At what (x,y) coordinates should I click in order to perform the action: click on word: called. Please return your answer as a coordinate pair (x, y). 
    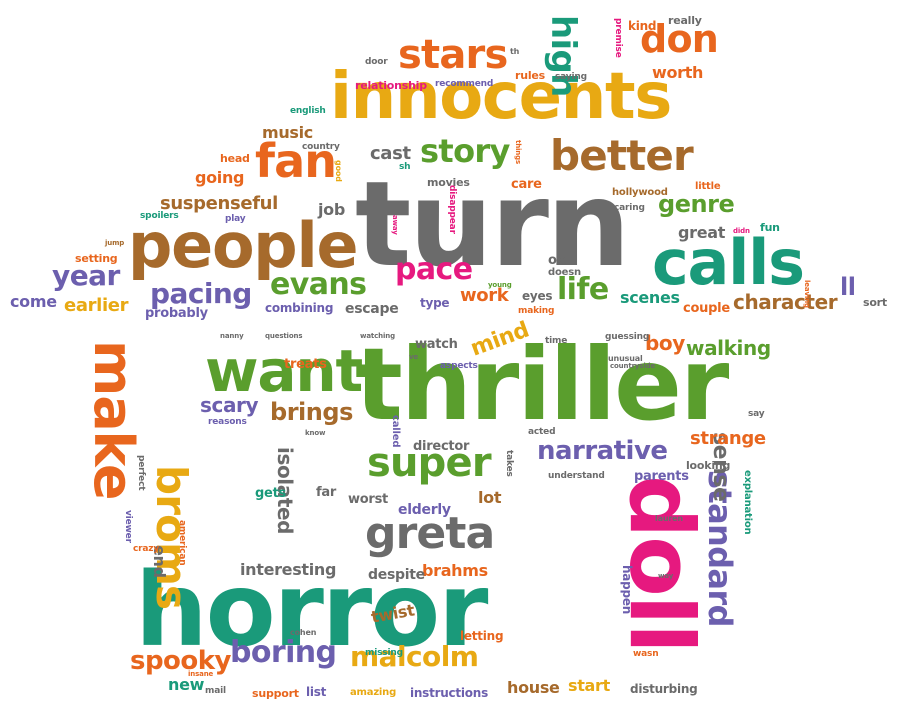
    Looking at the image, I should click on (395, 431).